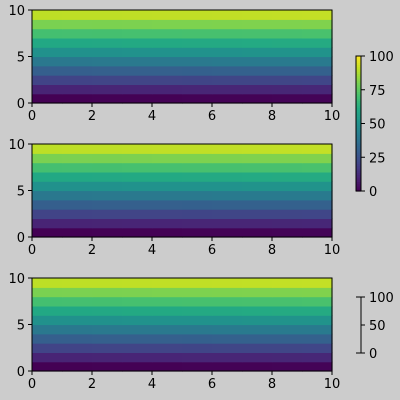 This screenshot has width=400, height=400. Describe the element at coordinates (381, 298) in the screenshot. I see `colorbar-tick-label: 100` at that location.